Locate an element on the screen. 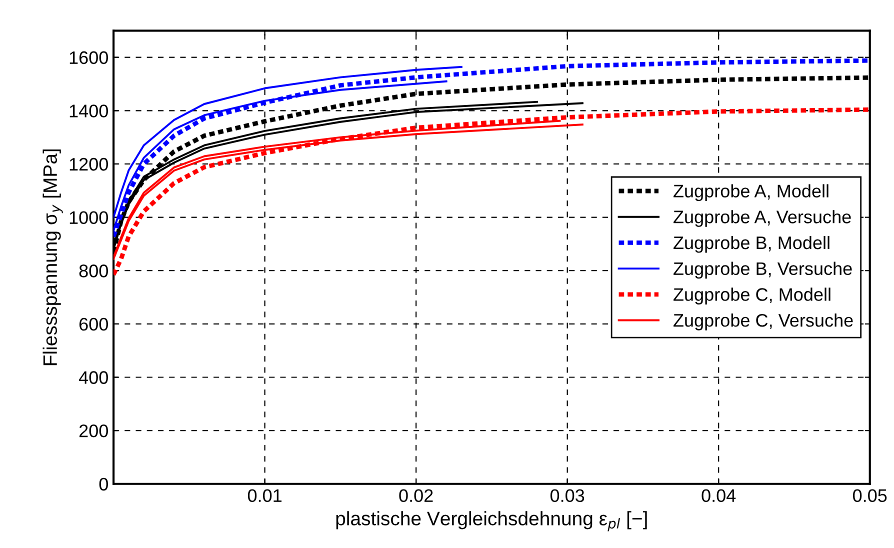 The width and height of the screenshot is (894, 548). legend-label: Zugprobe B, Versuche is located at coordinates (763, 270).